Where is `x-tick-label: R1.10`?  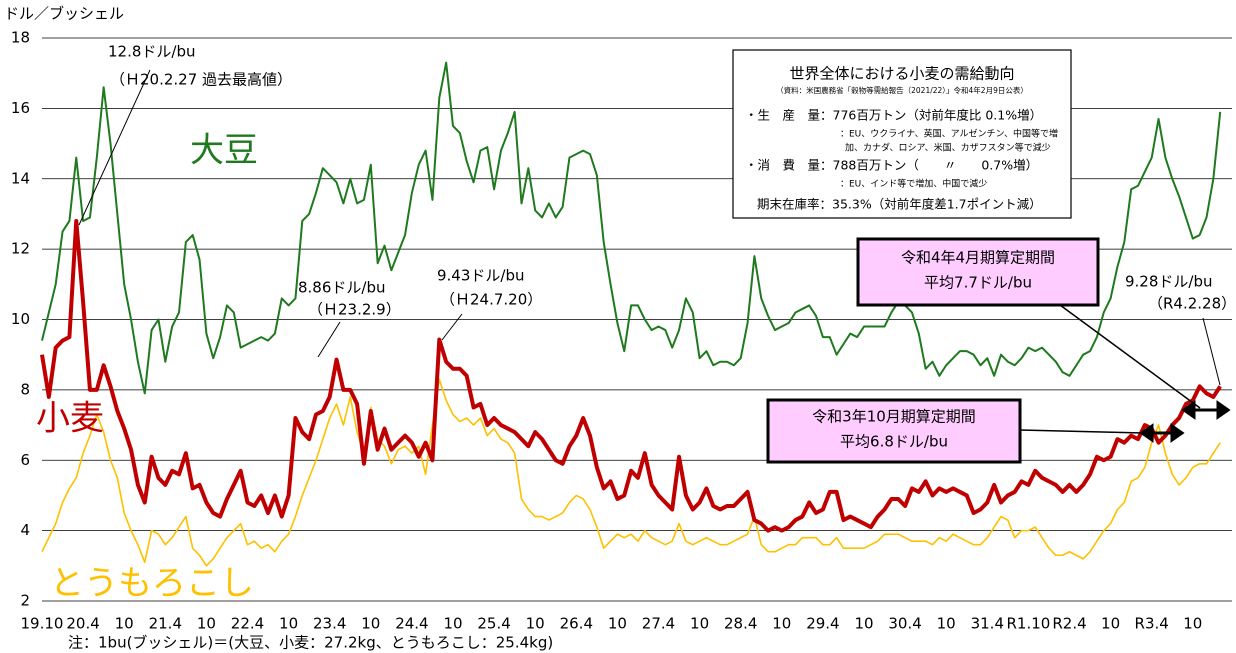 x-tick-label: R1.10 is located at coordinates (1028, 624).